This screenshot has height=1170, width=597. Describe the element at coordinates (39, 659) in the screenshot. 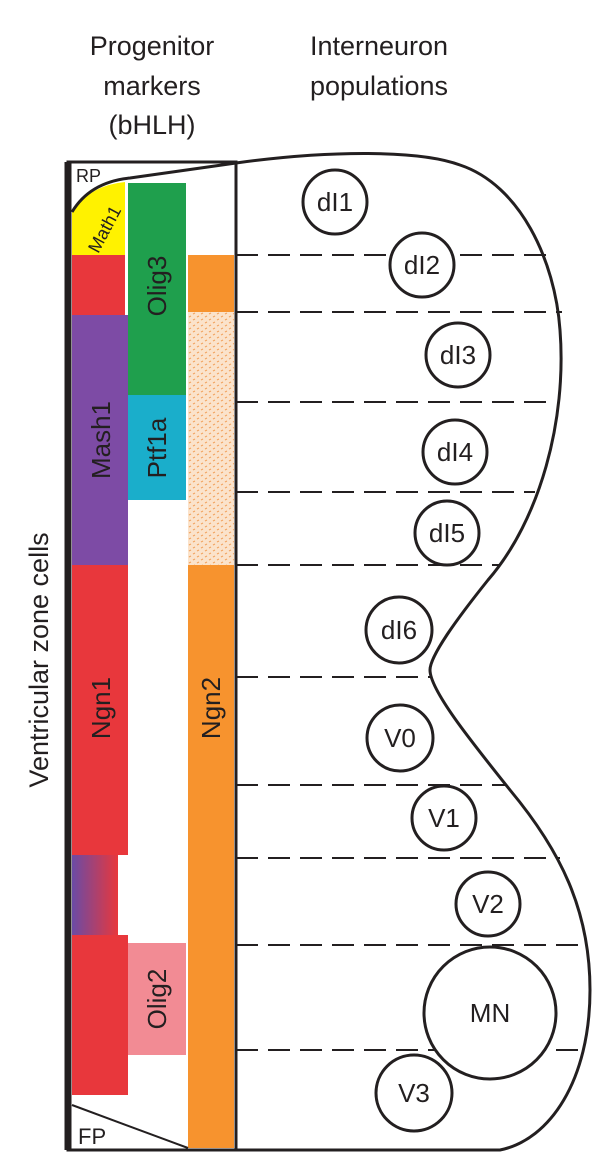

I see `ventricular-zone-label: Ventricular zone cells` at that location.